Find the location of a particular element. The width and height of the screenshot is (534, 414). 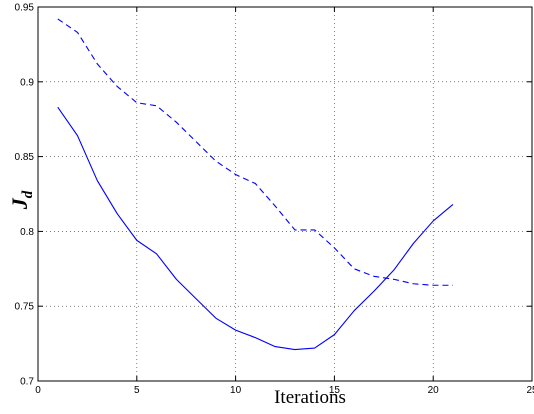

y-tick-label: 0.75 is located at coordinates (25, 307).